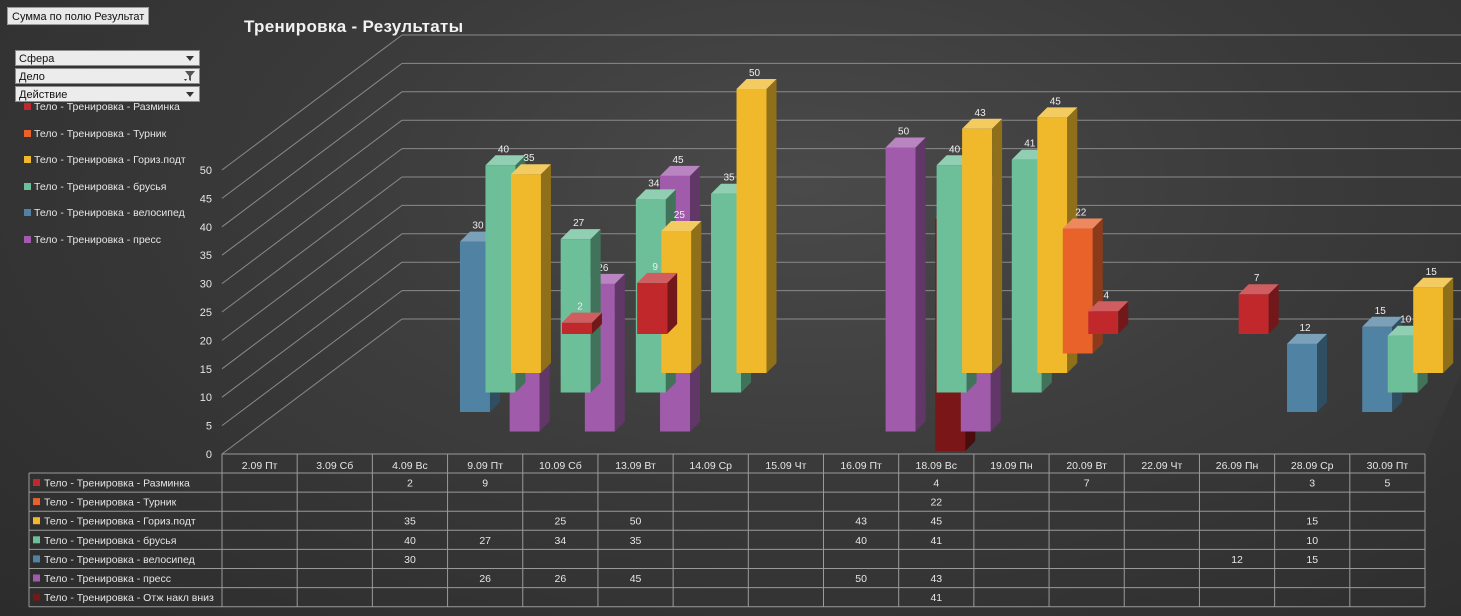  What do you see at coordinates (1258, 303) in the screenshot?
I see `bar: 7` at bounding box center [1258, 303].